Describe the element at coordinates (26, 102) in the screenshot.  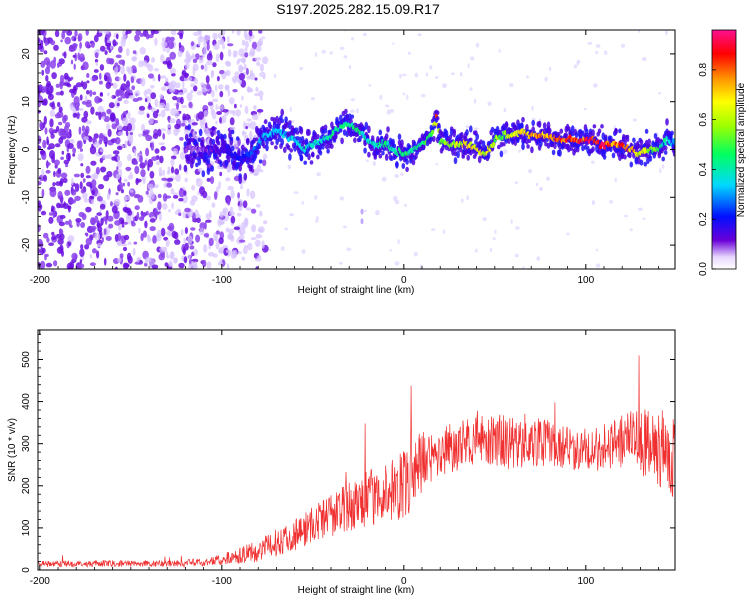
I see `y-tick-label: 10` at that location.